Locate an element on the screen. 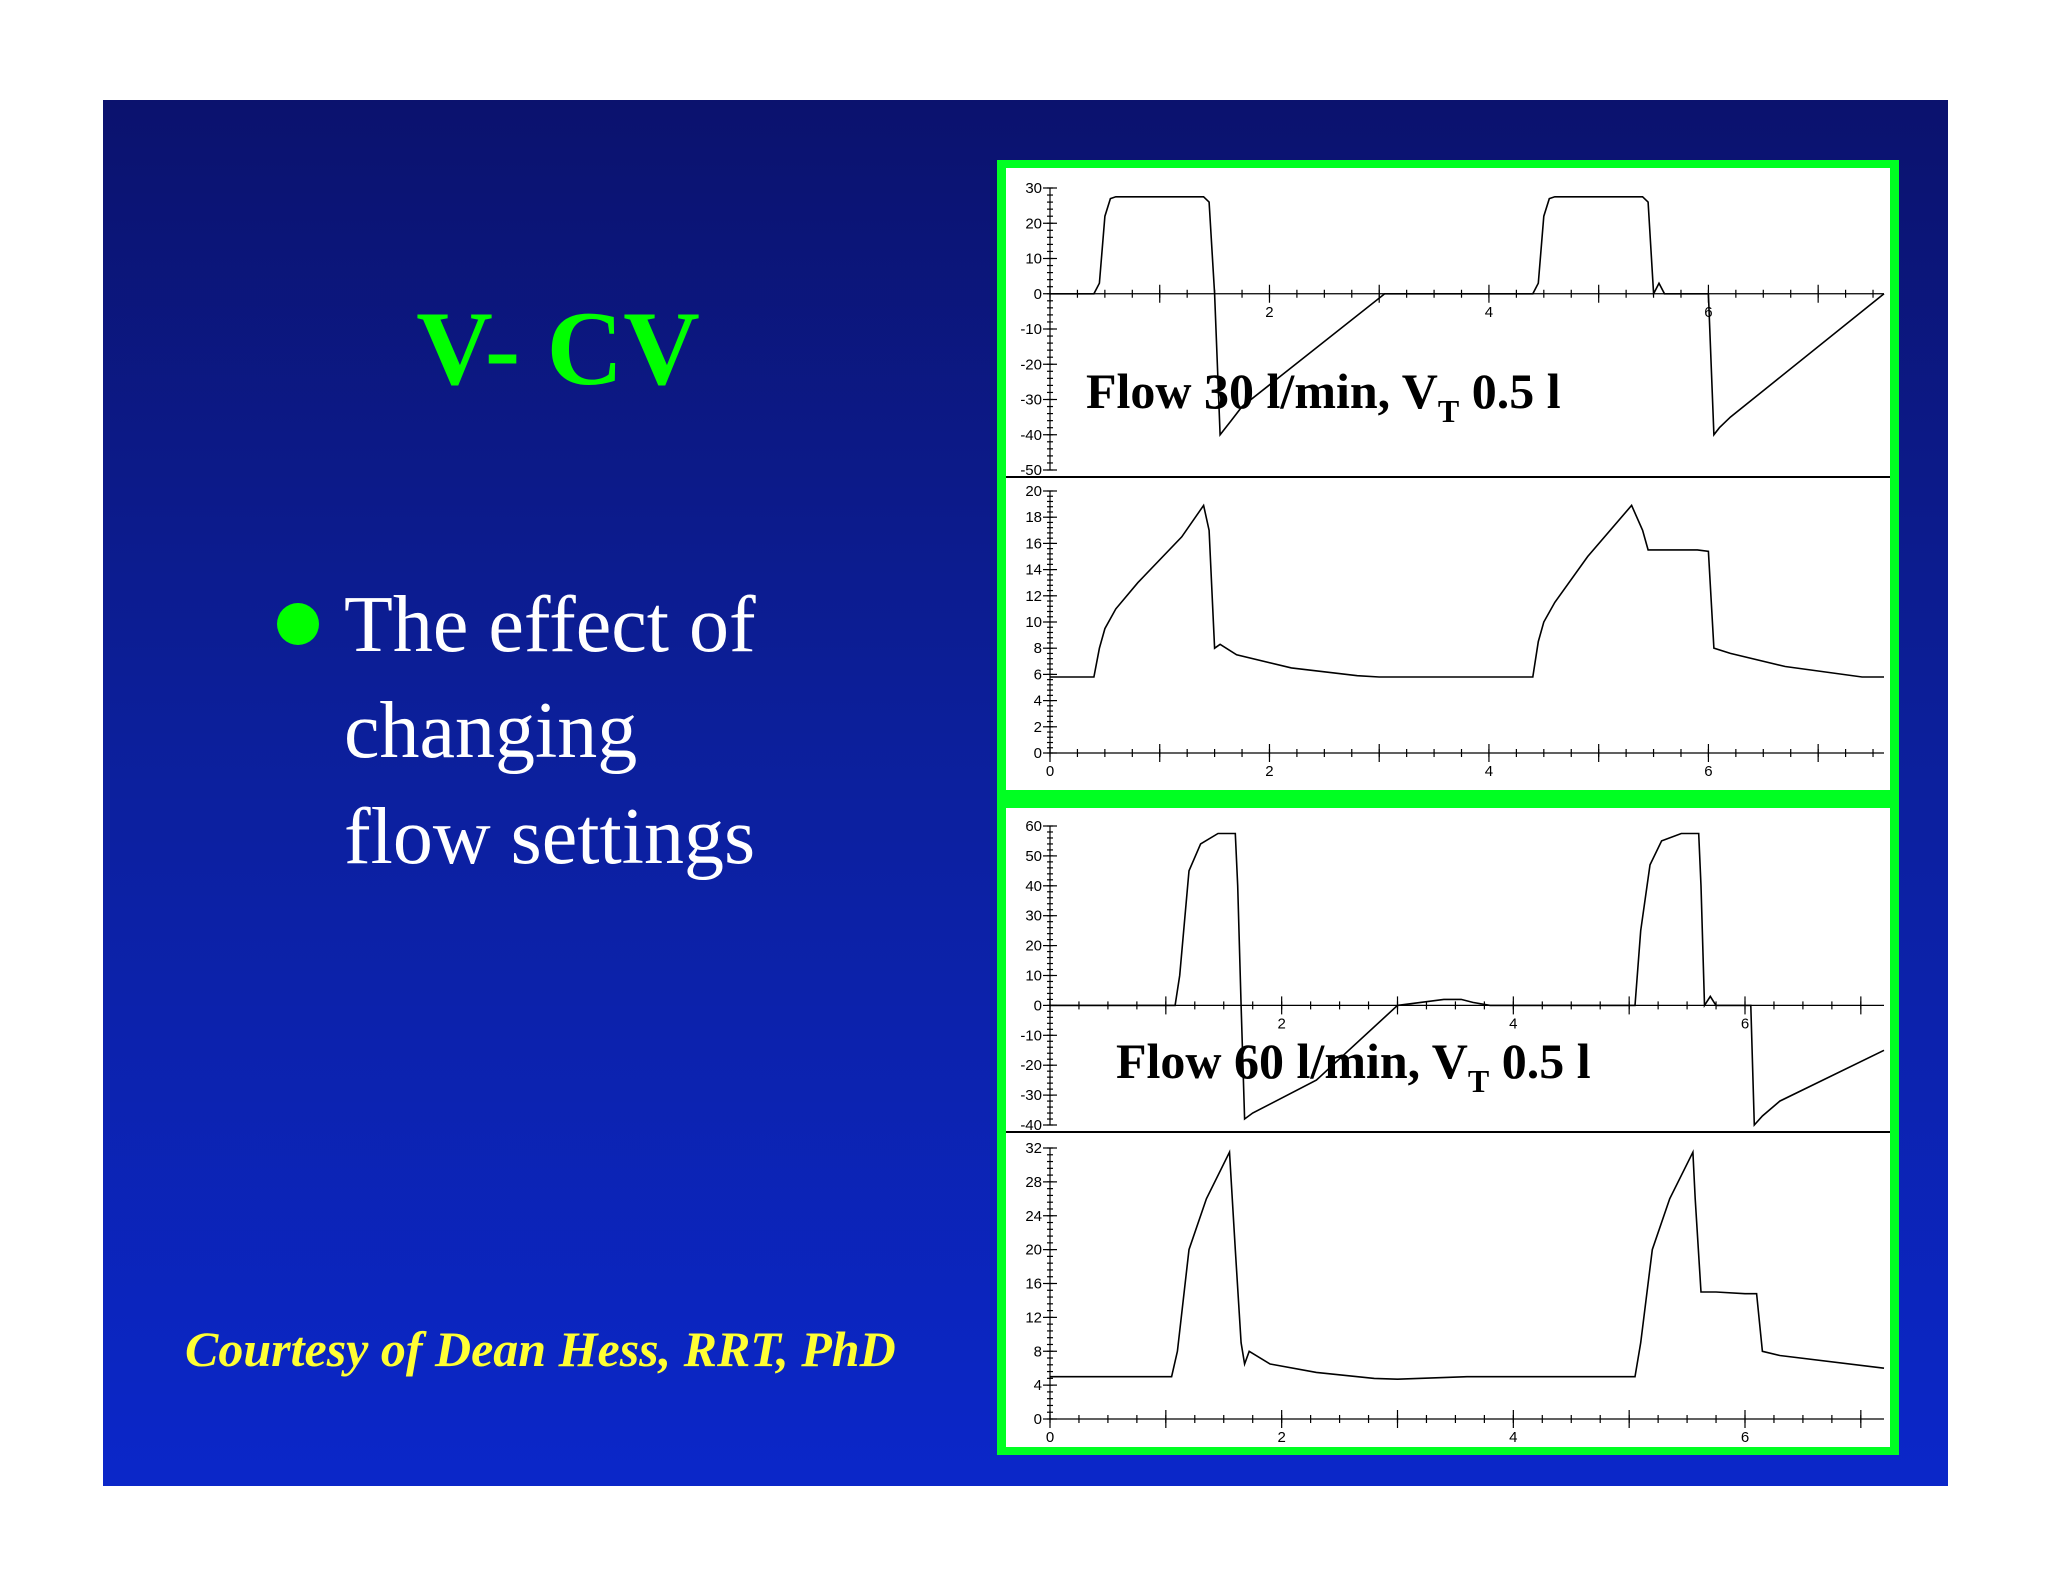 Image resolution: width=2048 pixels, height=1582 pixels. slide-title: V- CV is located at coordinates (558, 348).